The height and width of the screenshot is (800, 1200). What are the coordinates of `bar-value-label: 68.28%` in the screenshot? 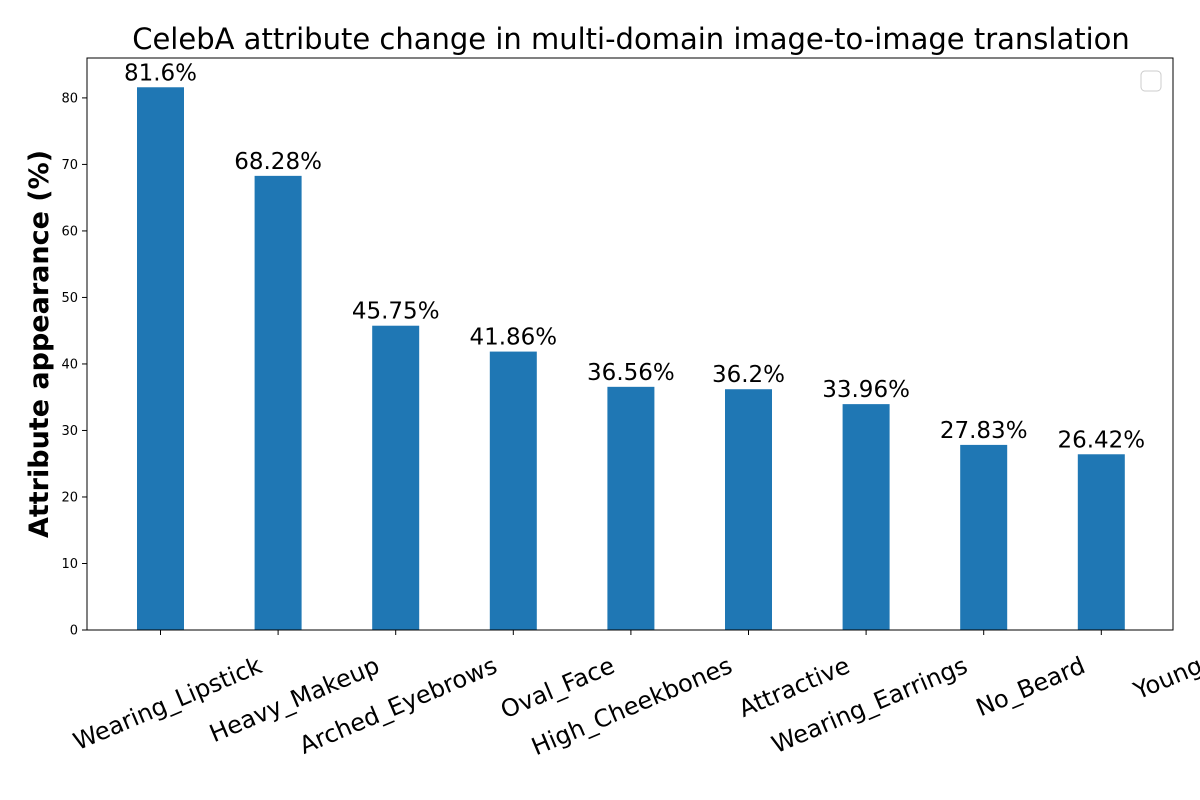 It's located at (278, 162).